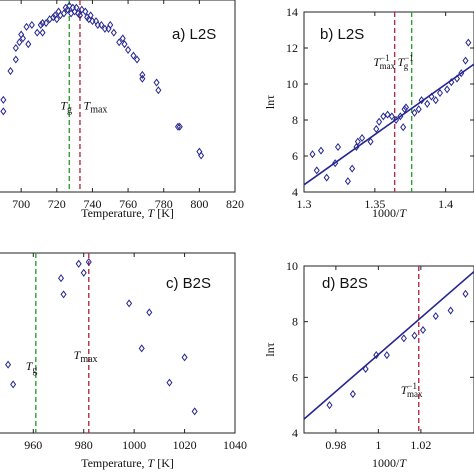 This screenshot has width=474, height=474. I want to click on annotation-tmax: Tmax, so click(86, 356).